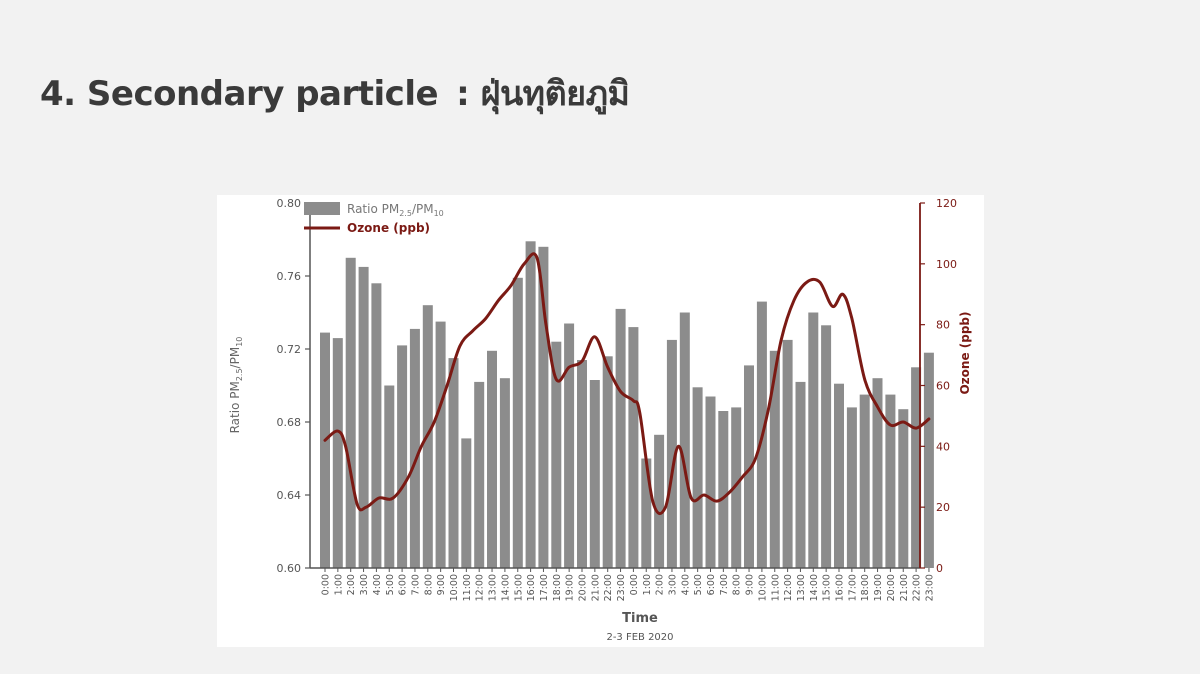 The width and height of the screenshot is (1200, 674). What do you see at coordinates (583, 587) in the screenshot?
I see `x-tick-label: 20:00` at bounding box center [583, 587].